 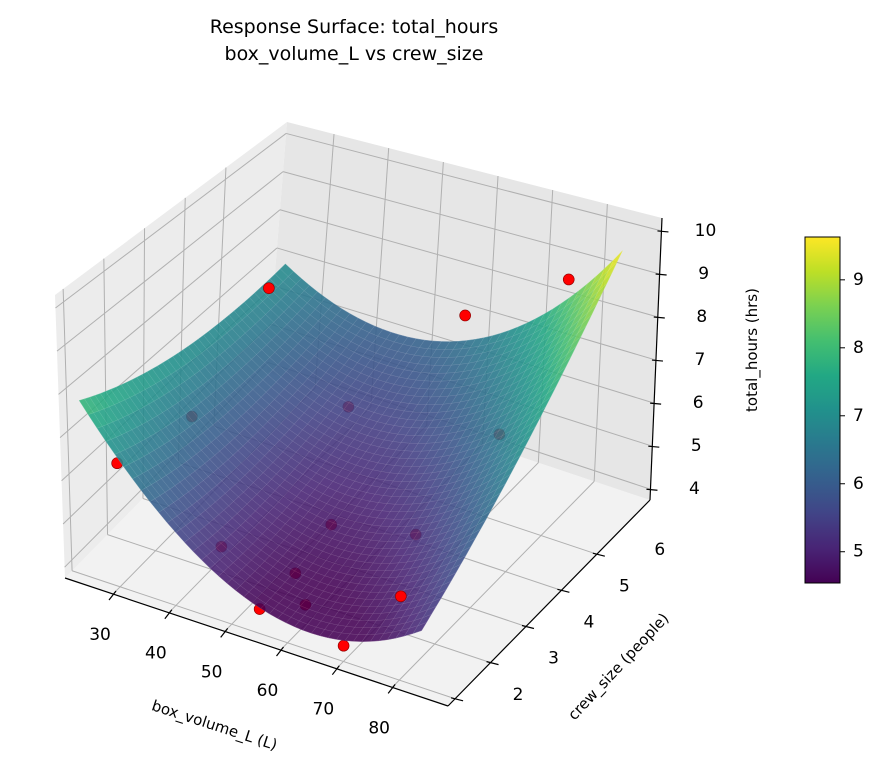 I want to click on z-tick-label: 6, so click(x=698, y=403).